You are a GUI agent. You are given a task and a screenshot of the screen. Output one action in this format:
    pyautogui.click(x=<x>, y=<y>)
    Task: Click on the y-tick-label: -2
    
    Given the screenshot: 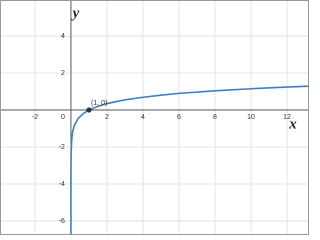 What is the action you would take?
    pyautogui.click(x=62, y=147)
    